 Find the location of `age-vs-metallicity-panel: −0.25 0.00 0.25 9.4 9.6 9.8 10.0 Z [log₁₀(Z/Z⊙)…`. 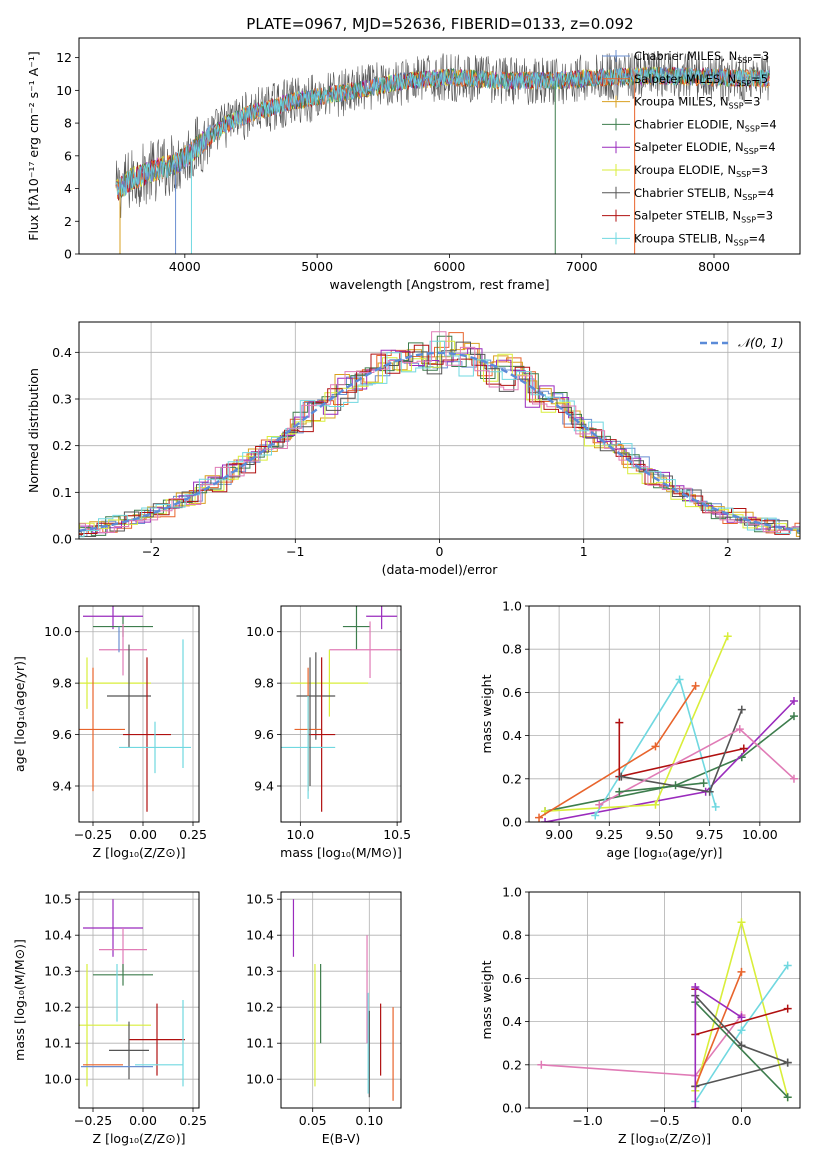

age-vs-metallicity-panel: −0.25 0.00 0.25 9.4 9.6 9.8 10.0 Z [log₁₀(Z/Z⊙)… is located at coordinates (109, 732).